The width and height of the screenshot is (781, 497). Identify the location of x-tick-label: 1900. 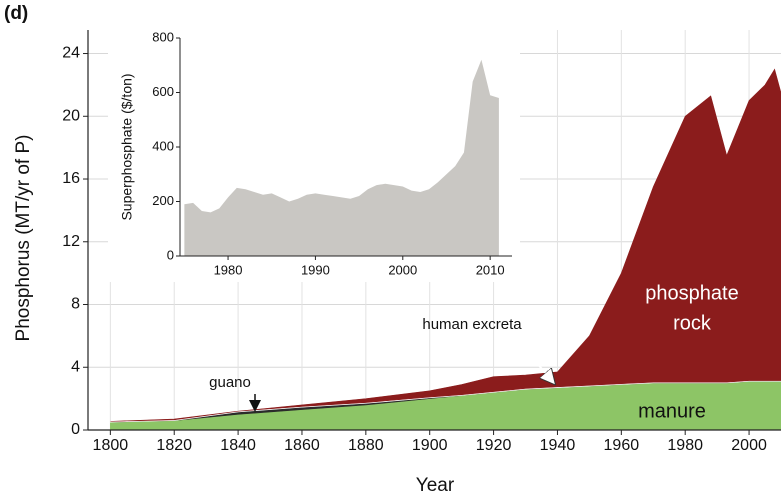
(430, 445).